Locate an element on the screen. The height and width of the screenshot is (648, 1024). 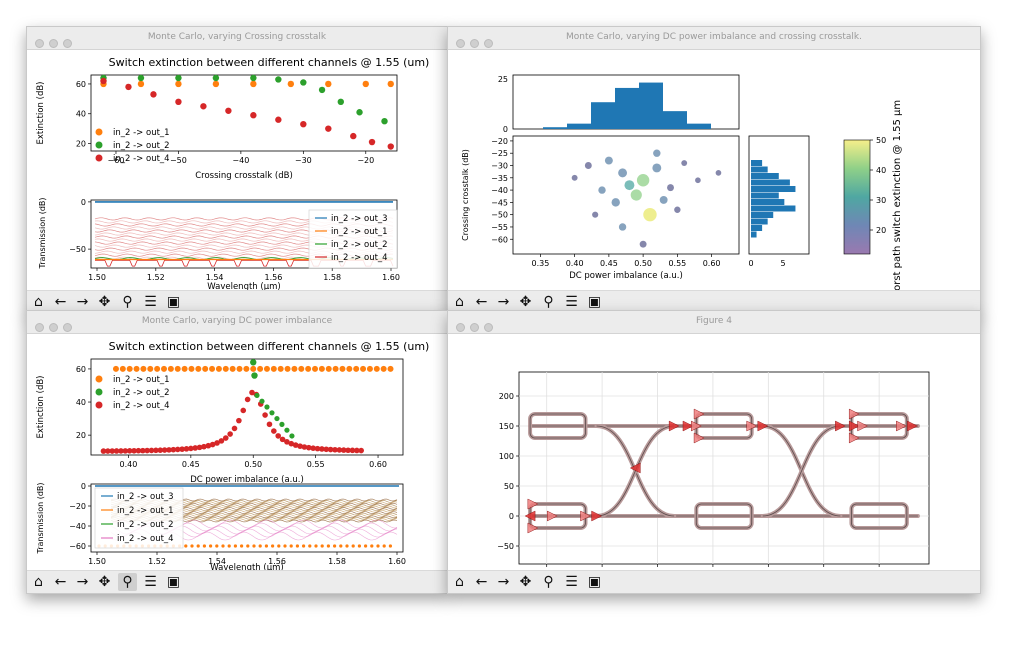
colorbar-label: Worst path switch extinction @ 1.55 μm is located at coordinates (897, 195).